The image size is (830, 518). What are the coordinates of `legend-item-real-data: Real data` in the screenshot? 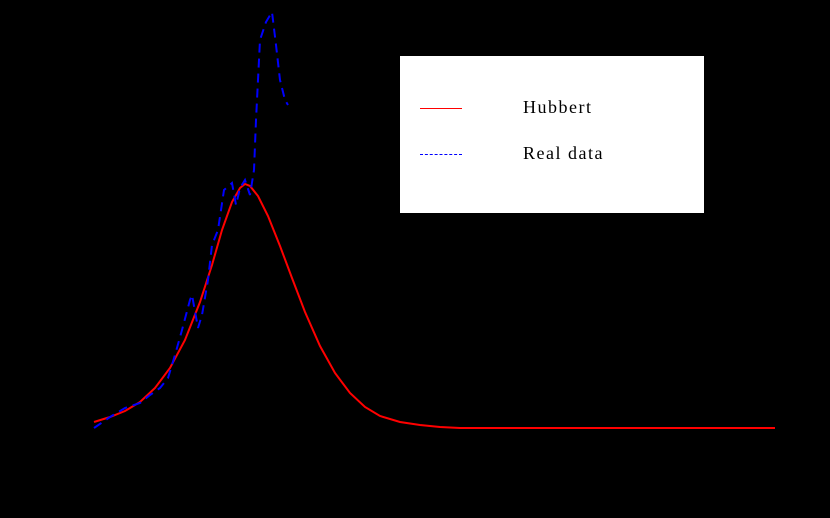 It's located at (552, 155).